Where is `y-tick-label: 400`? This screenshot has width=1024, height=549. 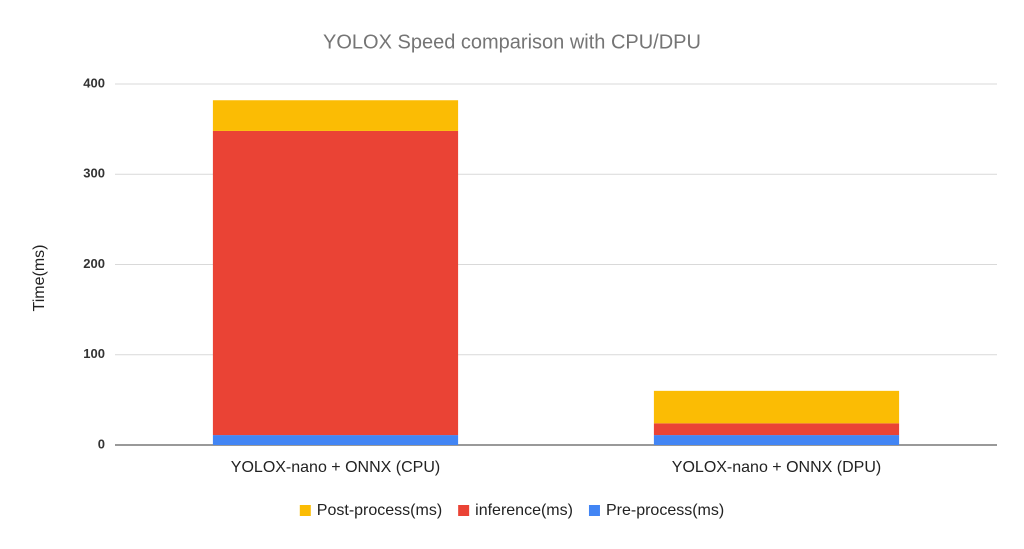
y-tick-label: 400 is located at coordinates (94, 82).